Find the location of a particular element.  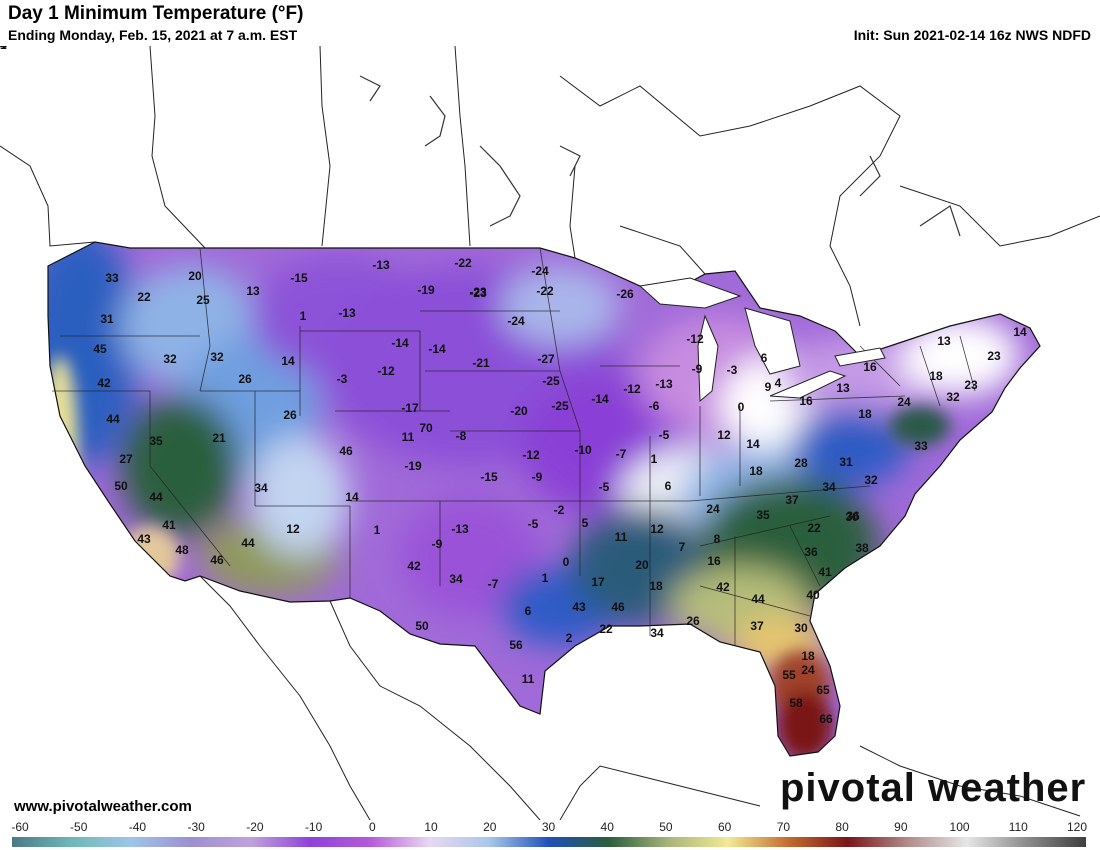

colorbar-tick: 60 is located at coordinates (724, 827).